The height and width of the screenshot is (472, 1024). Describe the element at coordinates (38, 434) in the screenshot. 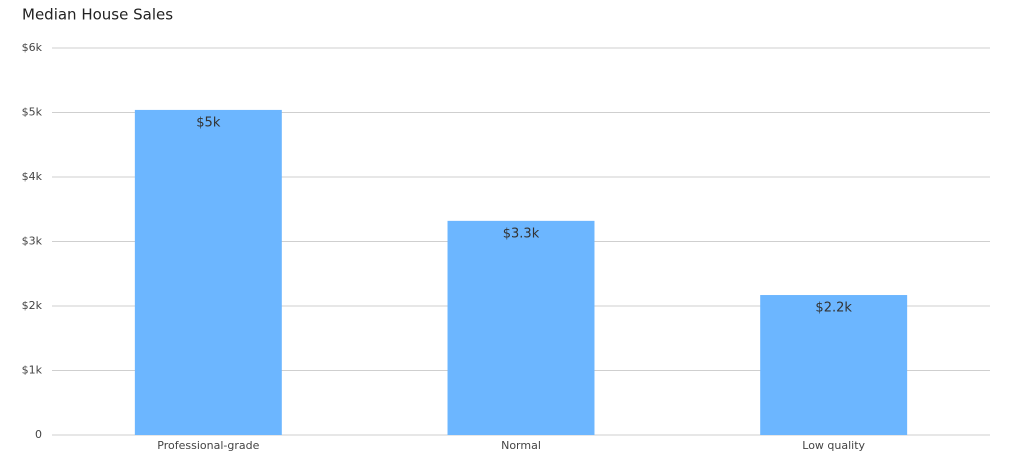

I see `y-tick-label: 0` at that location.